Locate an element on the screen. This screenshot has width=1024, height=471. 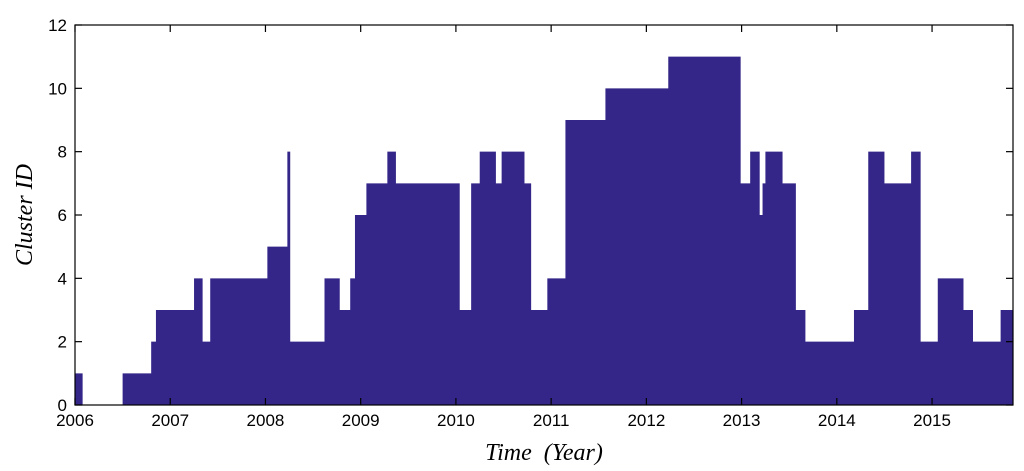
x-tick-label: 2008 is located at coordinates (266, 420).